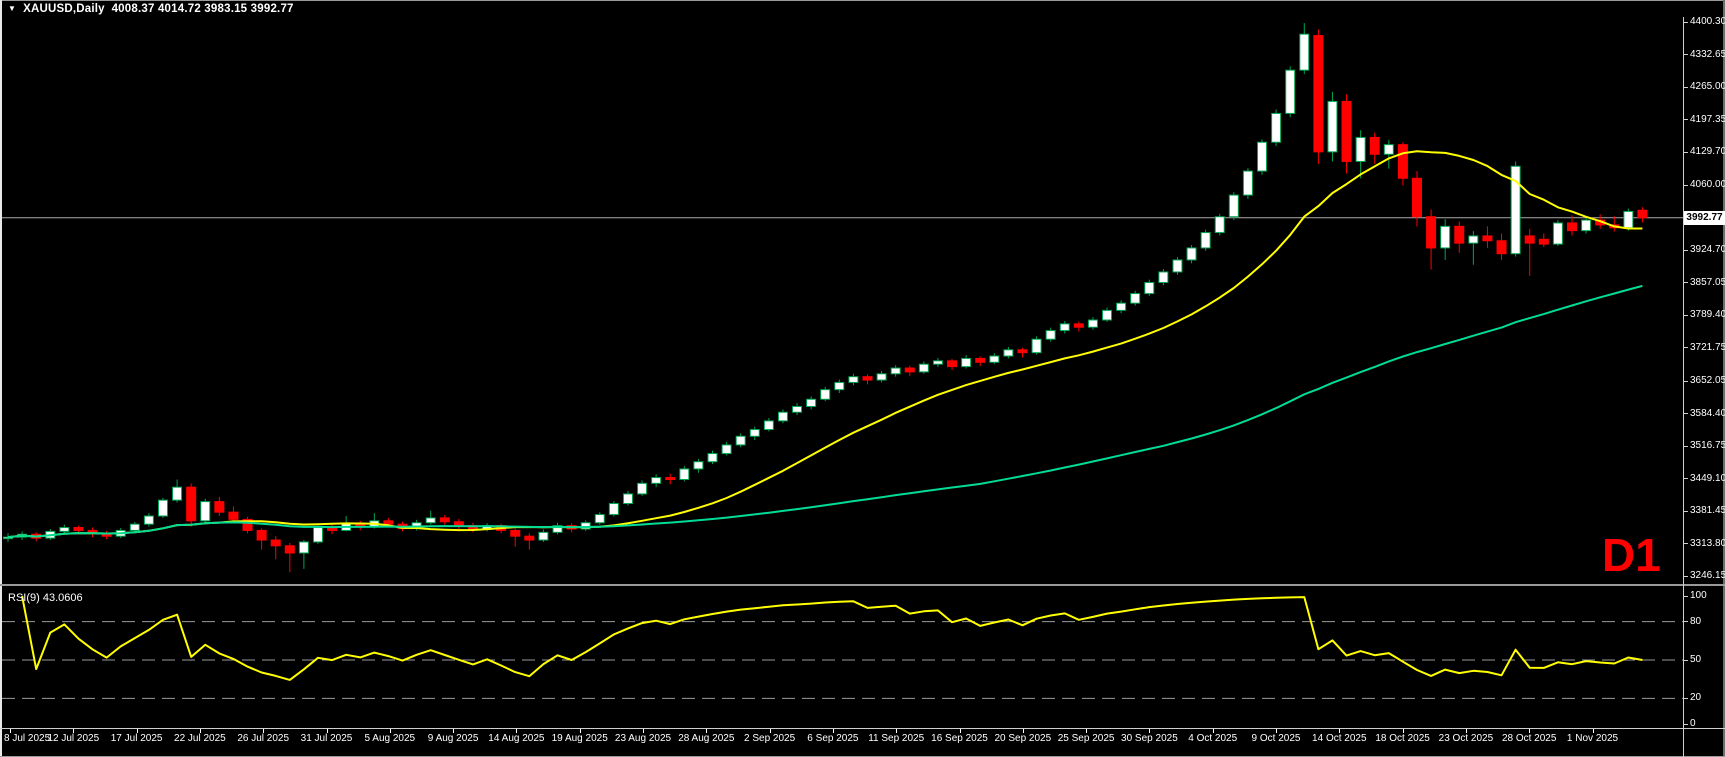 This screenshot has width=1725, height=757. What do you see at coordinates (1707, 478) in the screenshot?
I see `price-axis-label: 3449.10` at bounding box center [1707, 478].